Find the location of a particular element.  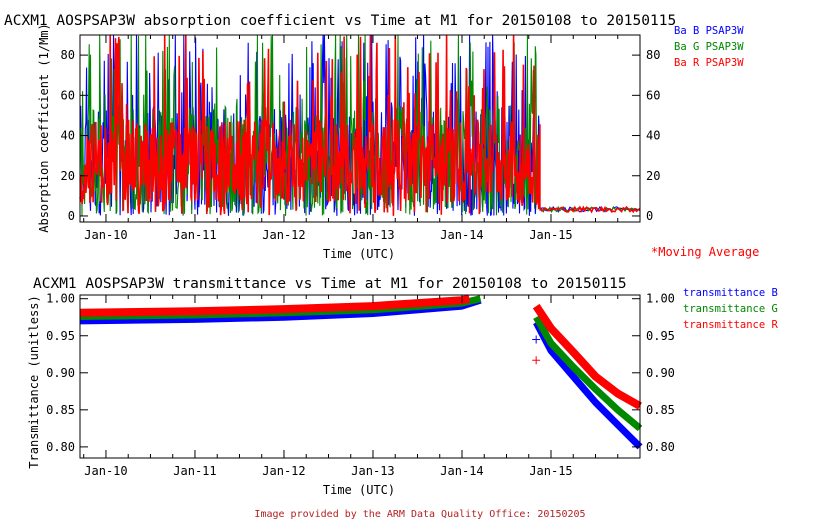

transmittance-y-tick-label: 1.00 is located at coordinates (60, 299).